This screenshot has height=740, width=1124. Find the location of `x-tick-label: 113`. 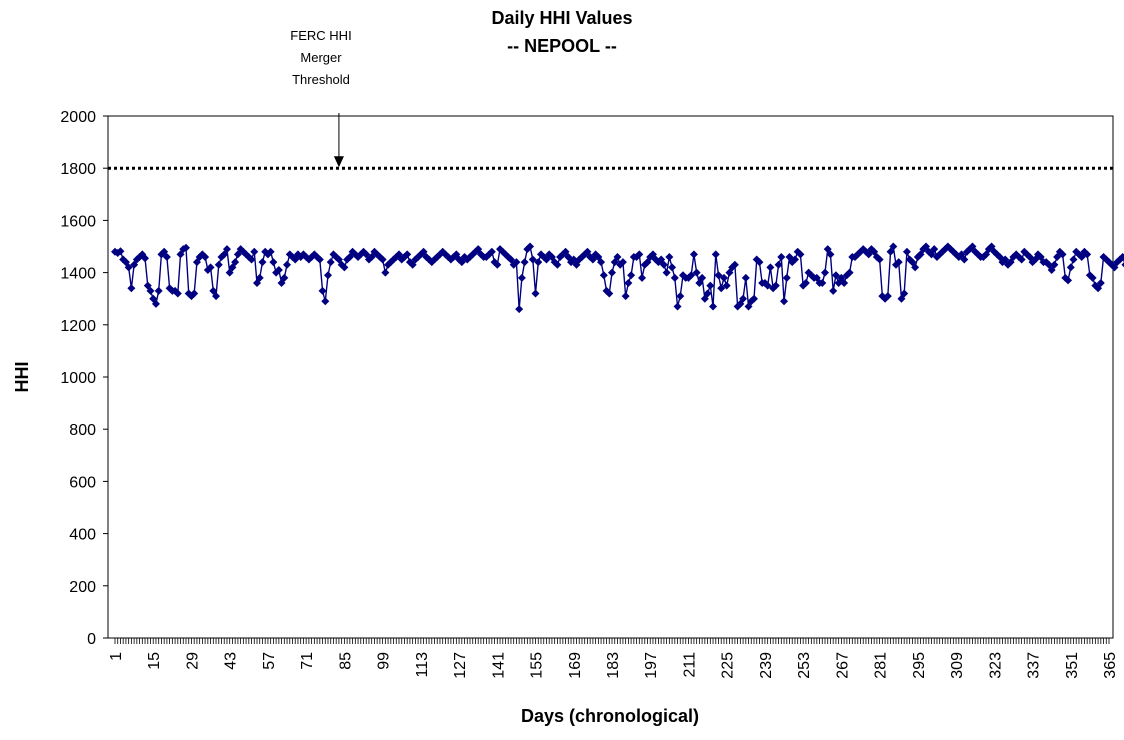

x-tick-label: 113 is located at coordinates (422, 665).